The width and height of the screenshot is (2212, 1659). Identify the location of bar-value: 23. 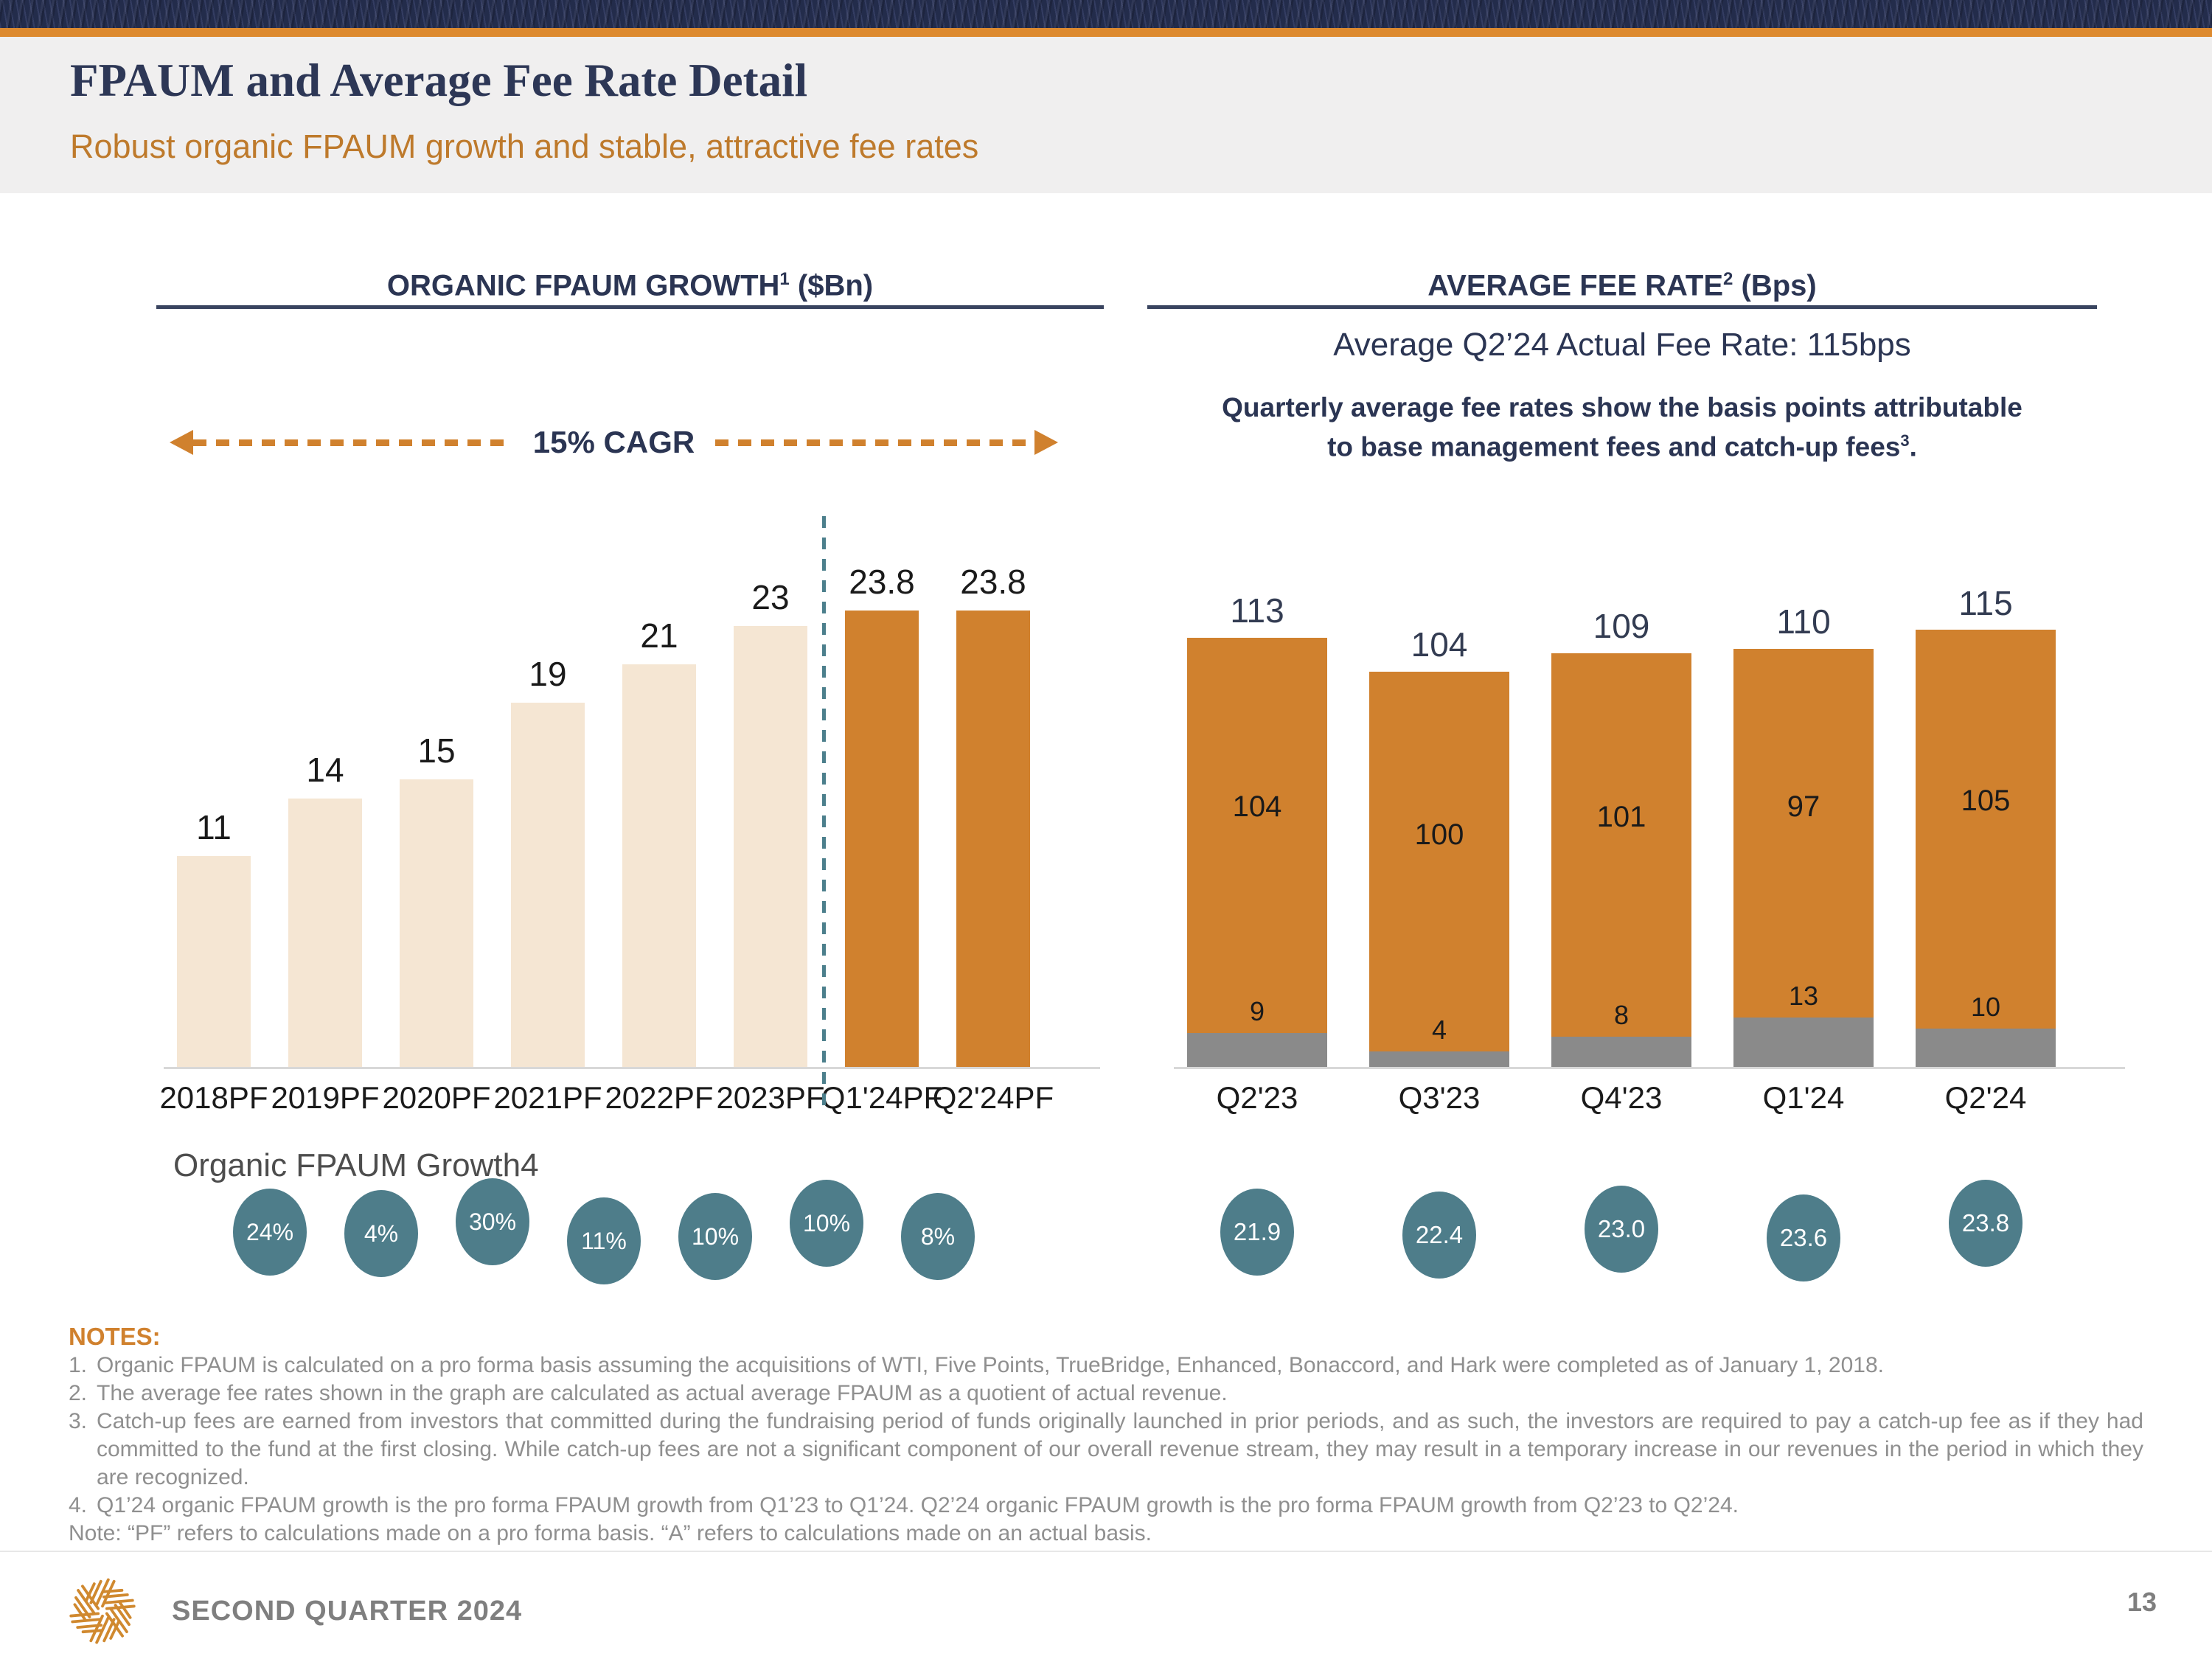
(770, 597).